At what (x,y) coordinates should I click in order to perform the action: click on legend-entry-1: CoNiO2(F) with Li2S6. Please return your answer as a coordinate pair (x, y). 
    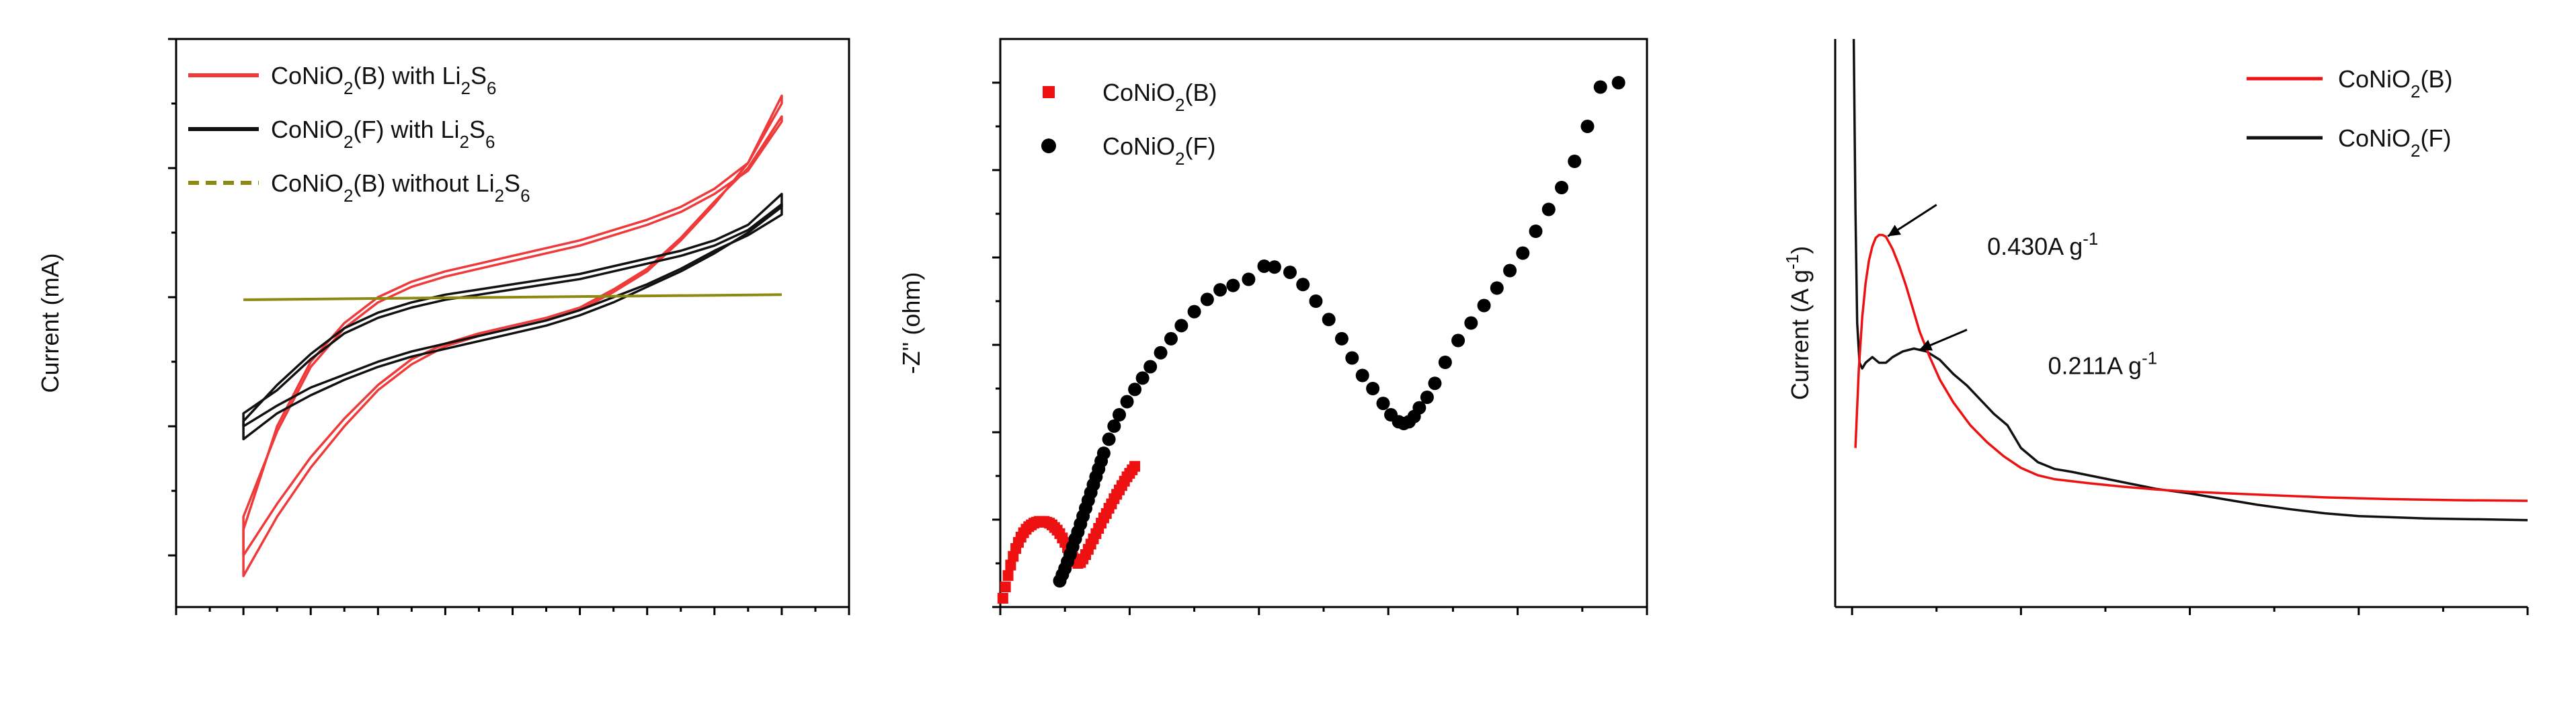
    Looking at the image, I should click on (383, 134).